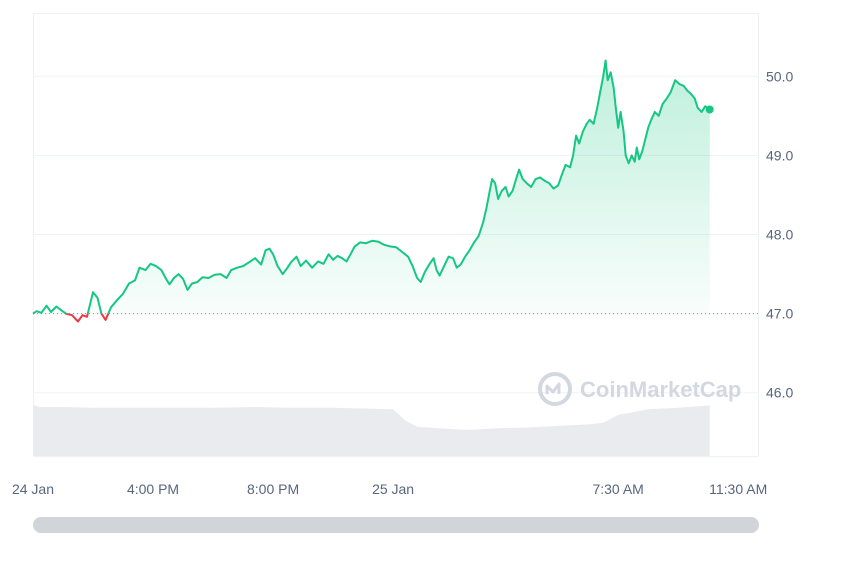 The image size is (850, 567). I want to click on volume-area, so click(371, 430).